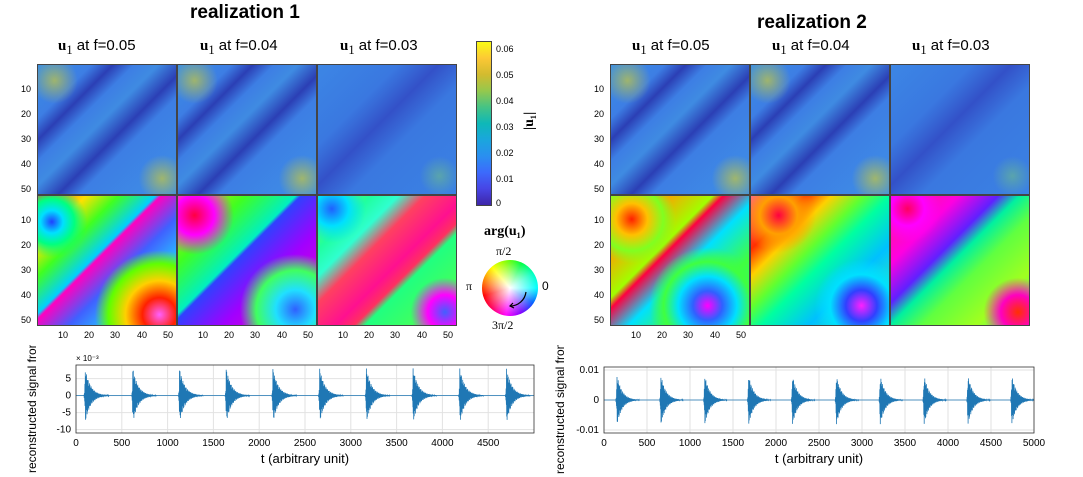 The width and height of the screenshot is (1083, 477). I want to click on y-tick-label: 5, so click(68, 379).